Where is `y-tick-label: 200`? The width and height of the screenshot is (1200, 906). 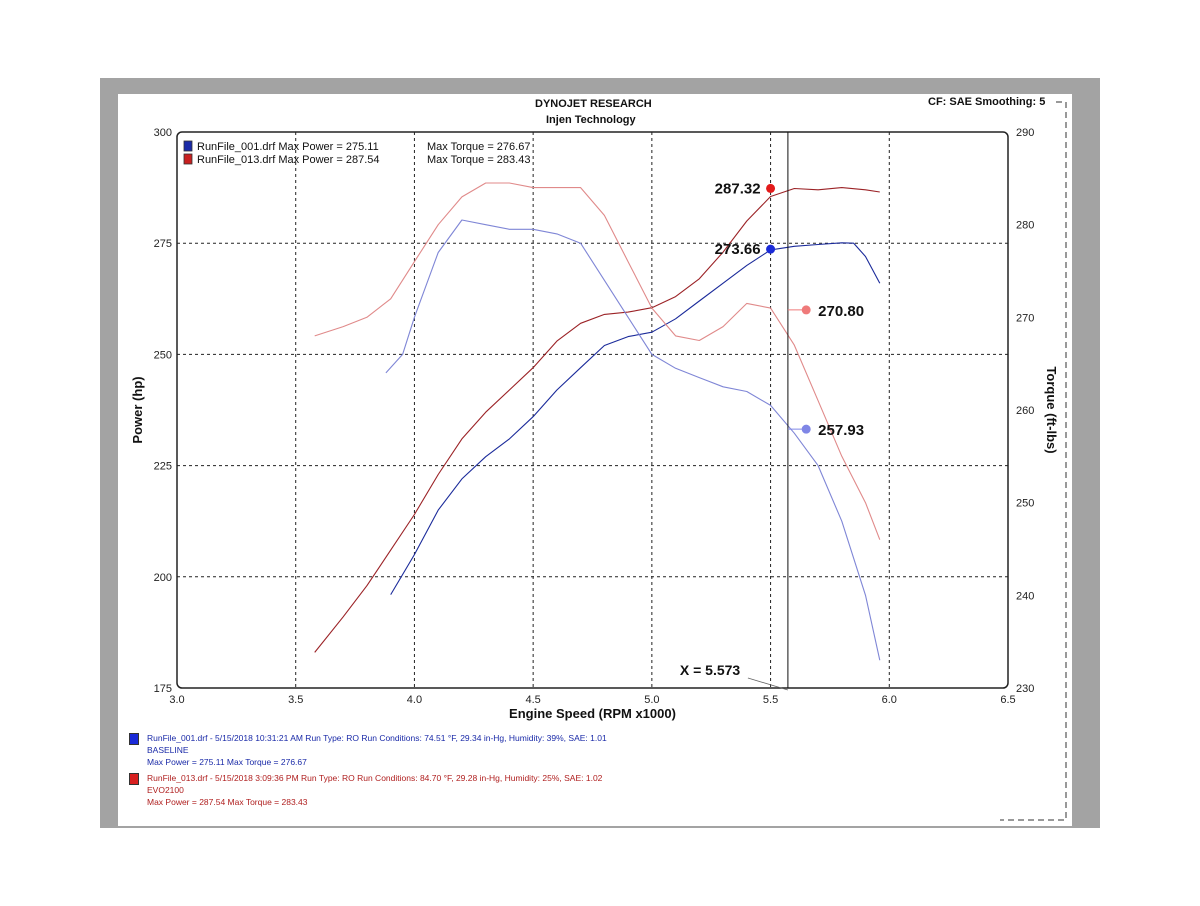
y-tick-label: 200 is located at coordinates (163, 578).